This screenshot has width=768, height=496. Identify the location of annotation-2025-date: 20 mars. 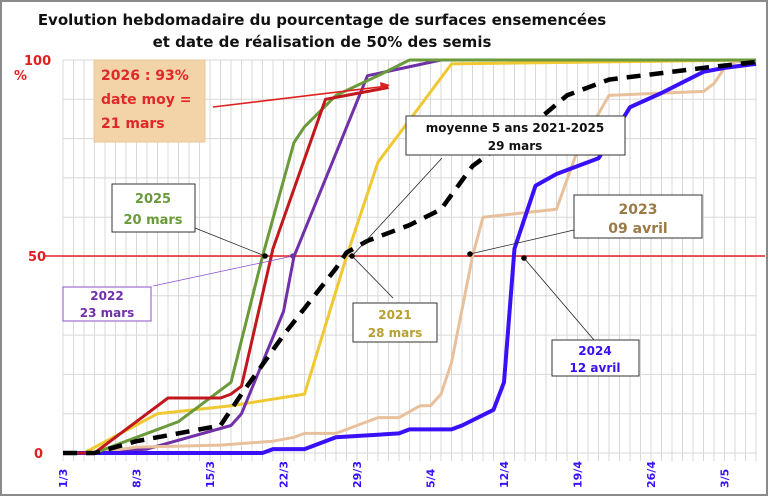
(152, 220).